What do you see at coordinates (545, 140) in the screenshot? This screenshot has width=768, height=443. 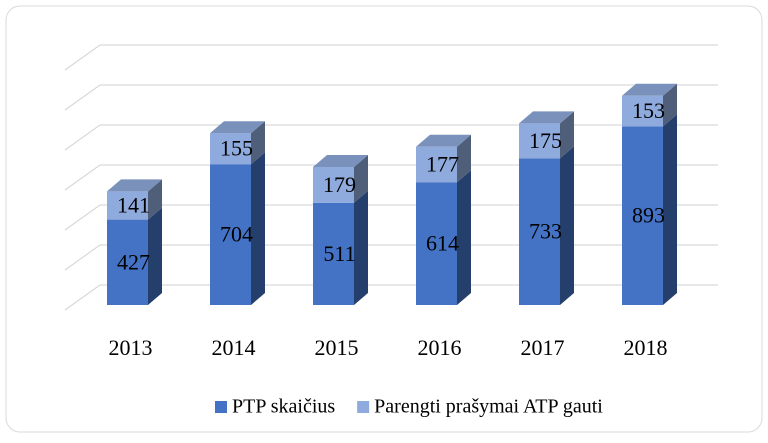 I see `value-label: 175` at bounding box center [545, 140].